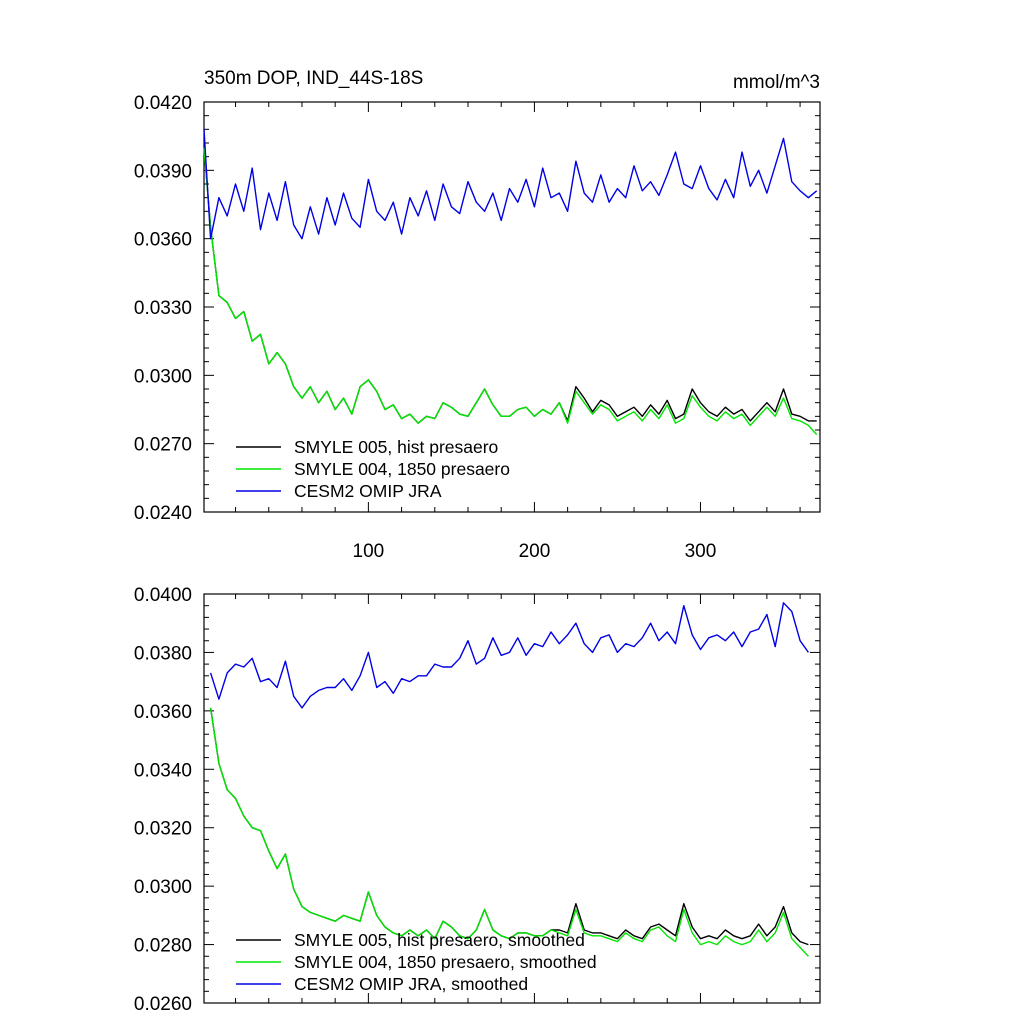  I want to click on y-tick-label: 0.0400, so click(163, 595).